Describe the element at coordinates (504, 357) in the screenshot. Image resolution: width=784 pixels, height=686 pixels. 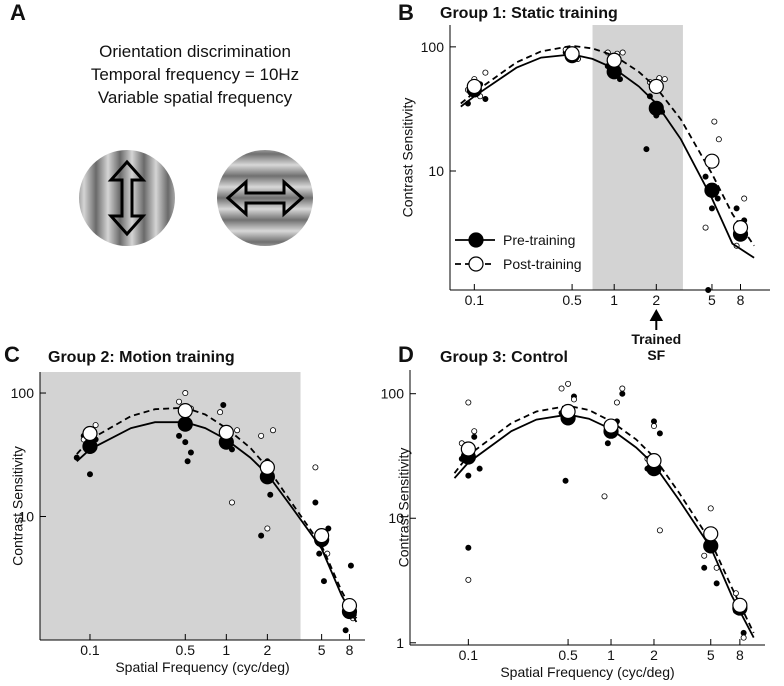
I see `chart-title: Group 3: Control` at that location.